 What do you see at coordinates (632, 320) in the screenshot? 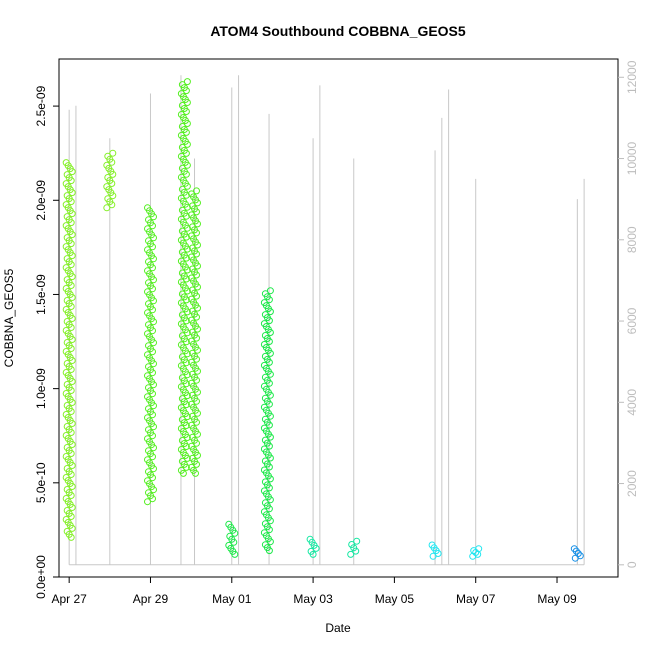
I see `y2-tick-label: 6000` at bounding box center [632, 320].